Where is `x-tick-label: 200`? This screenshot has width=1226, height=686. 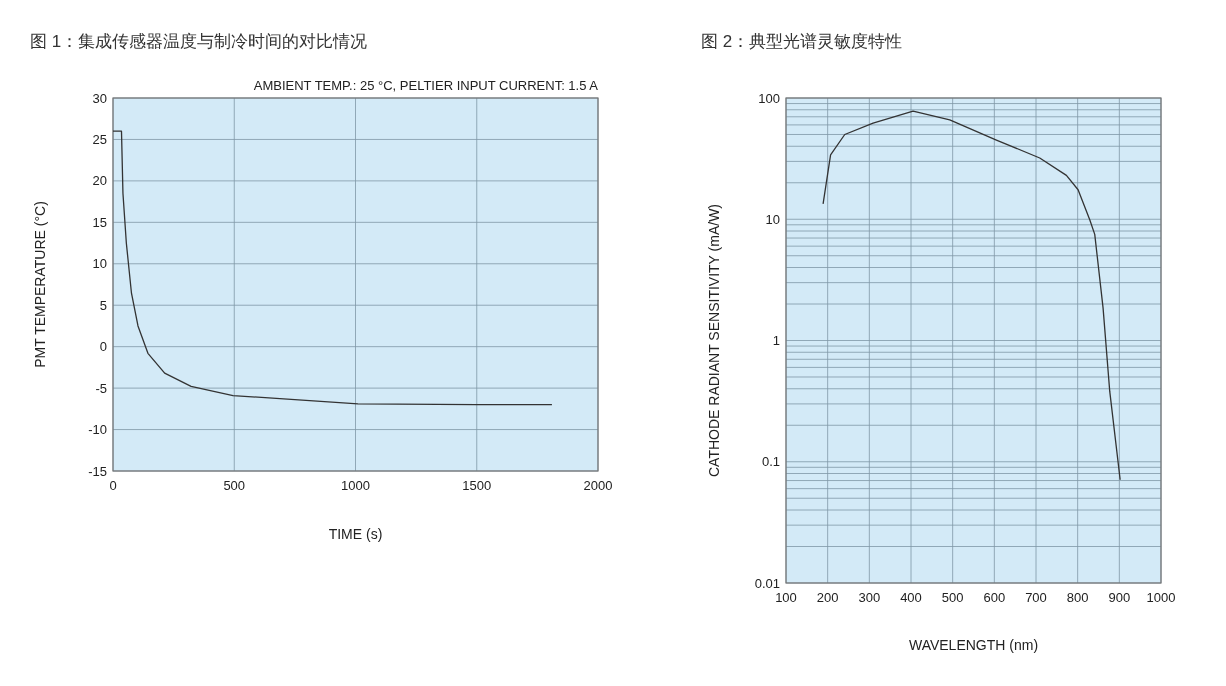
x-tick-label: 200 is located at coordinates (827, 597).